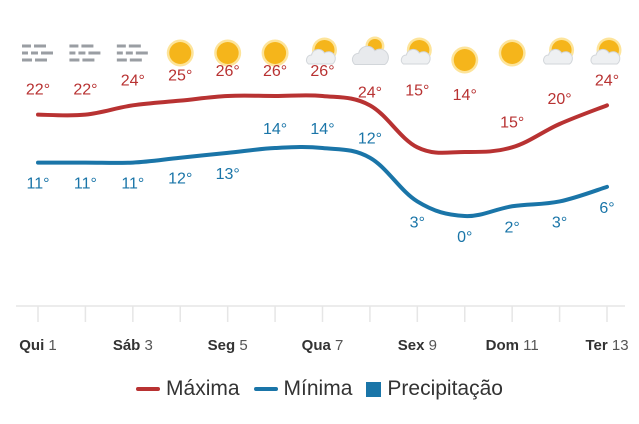 This screenshot has height=424, width=639. Describe the element at coordinates (228, 174) in the screenshot. I see `min-temp-label: 13°` at that location.